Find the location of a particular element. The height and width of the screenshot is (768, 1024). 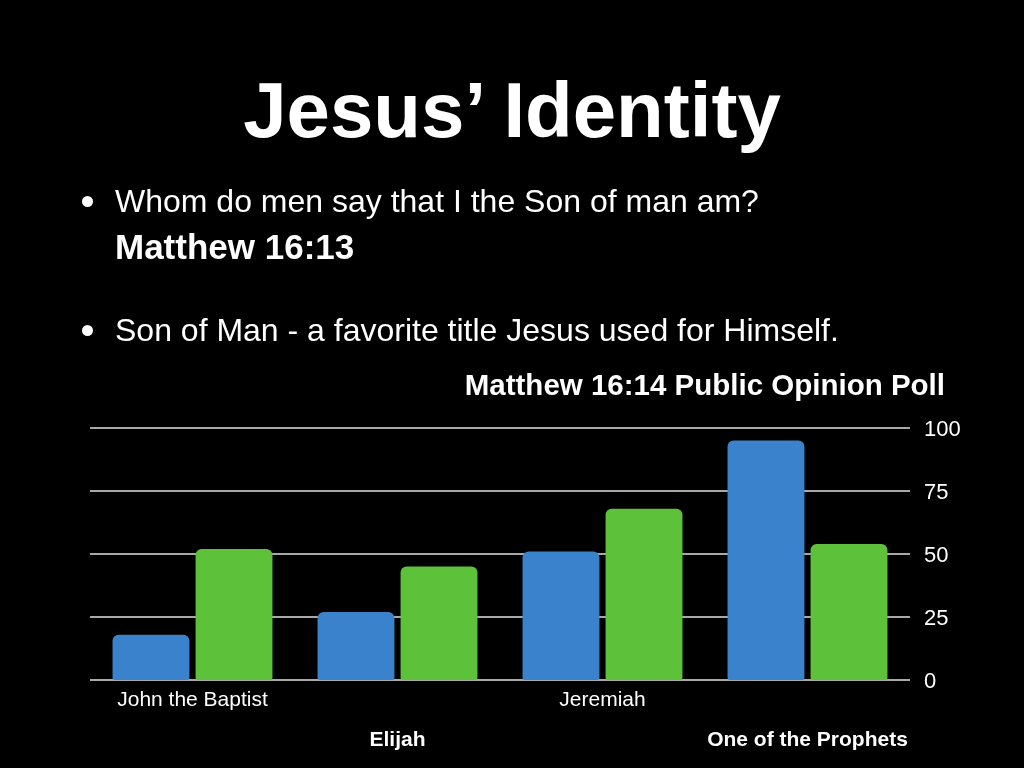

text: Son of Man - a favorite title Jesus used for Himself. is located at coordinates (477, 330).